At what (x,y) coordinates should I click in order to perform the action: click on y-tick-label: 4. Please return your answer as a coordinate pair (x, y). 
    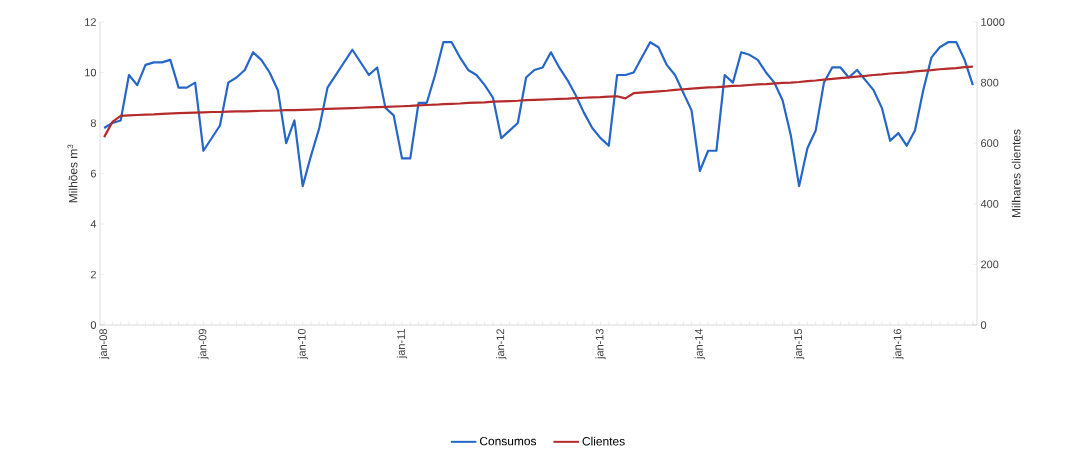
    Looking at the image, I should click on (93, 224).